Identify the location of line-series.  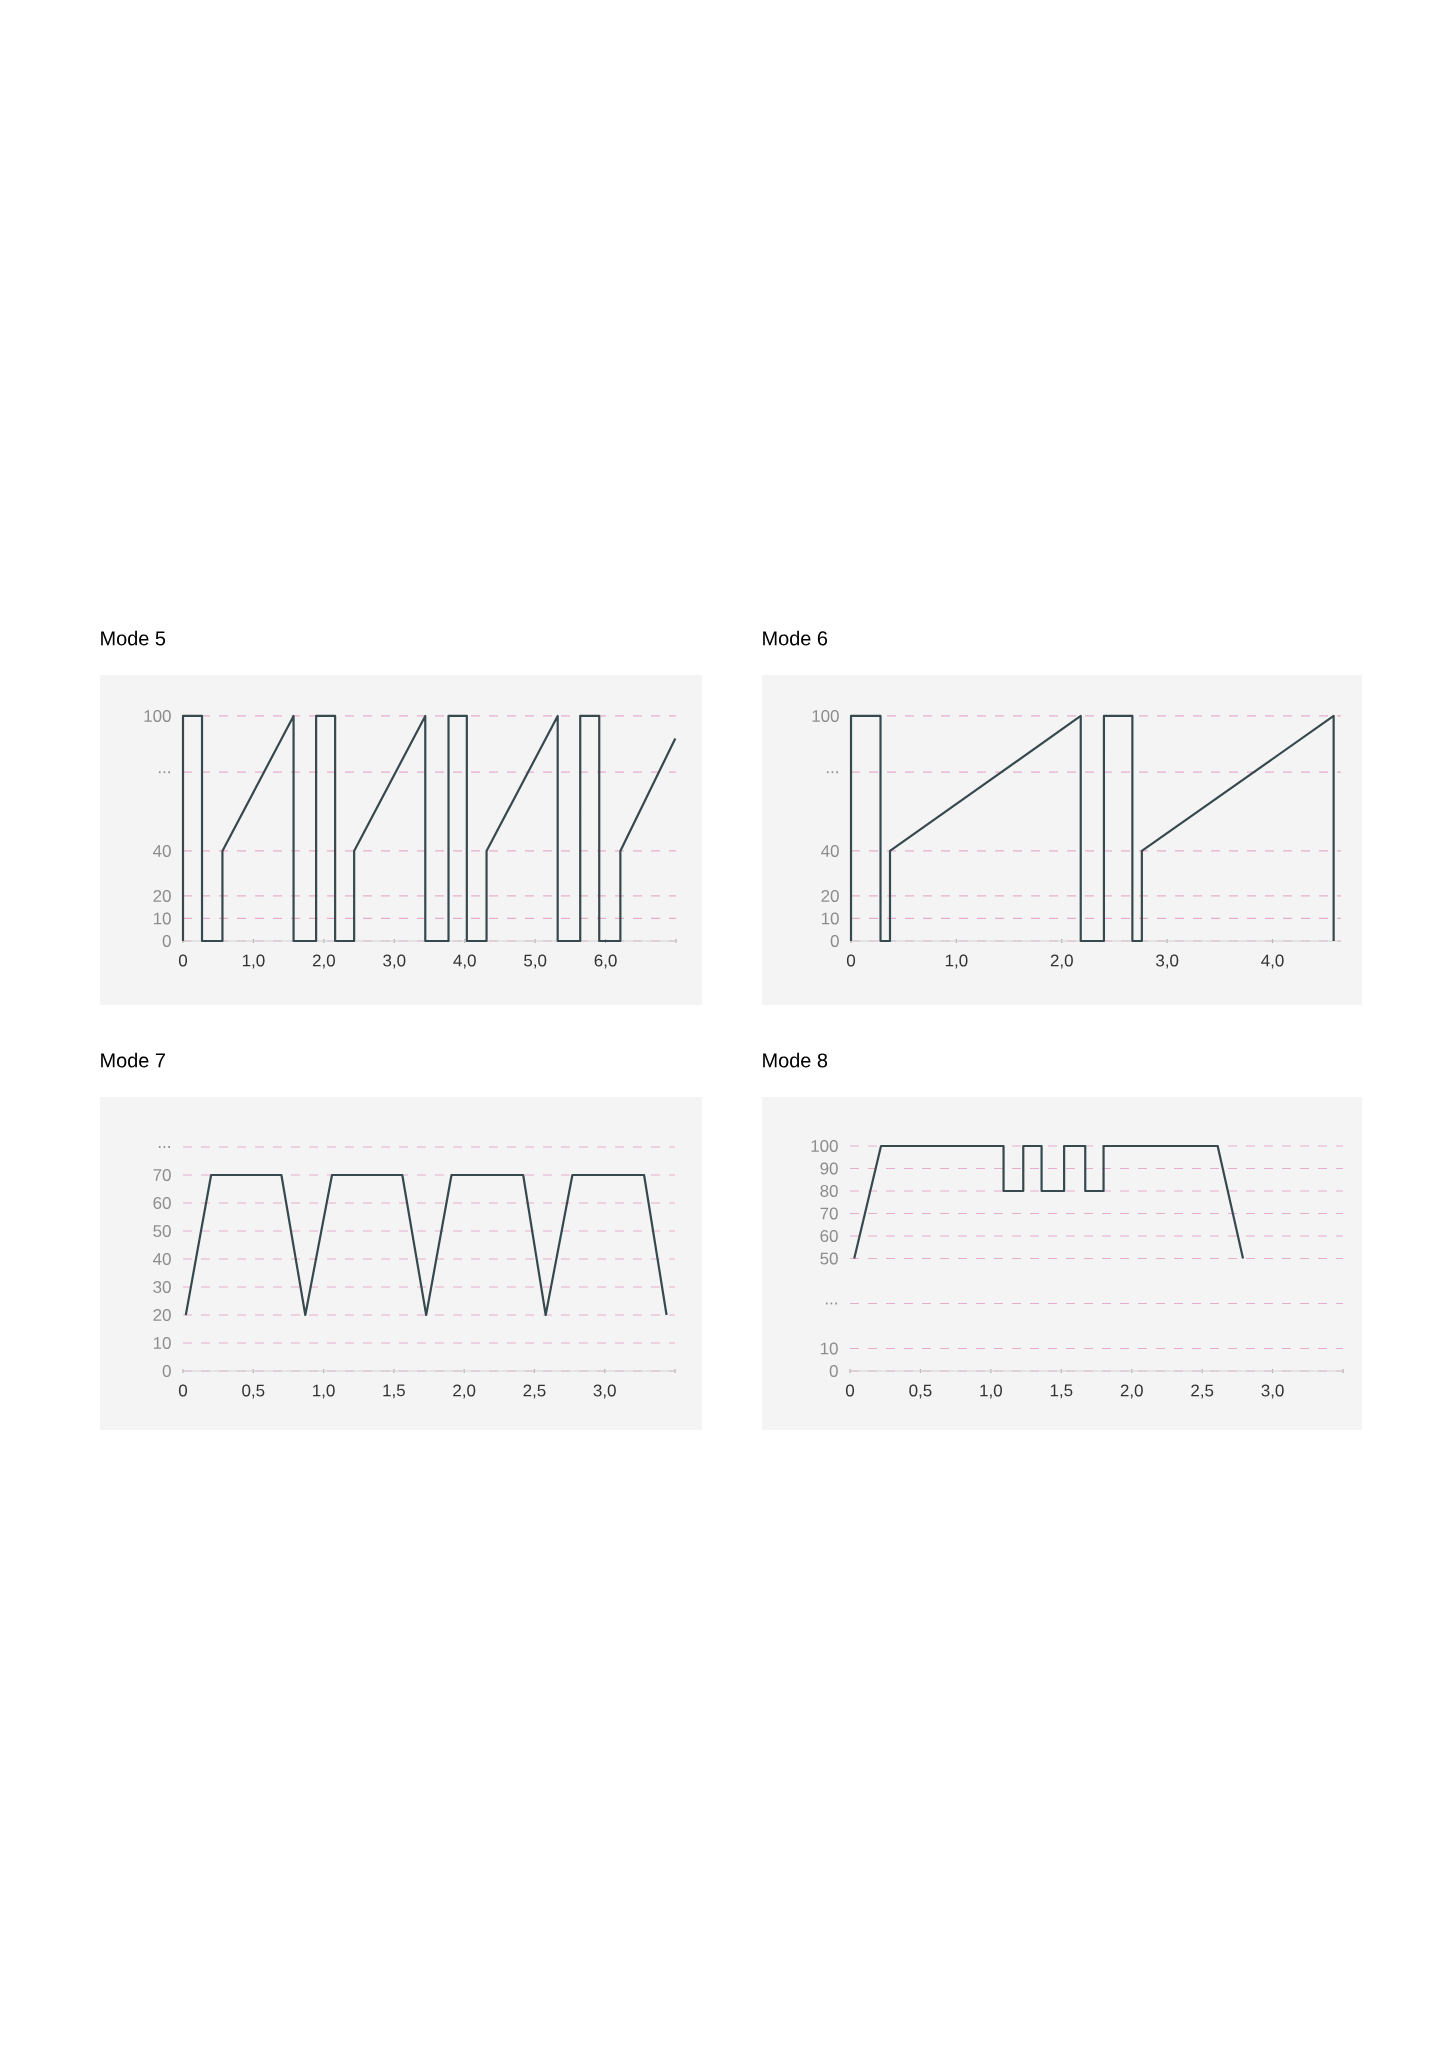
(429, 828).